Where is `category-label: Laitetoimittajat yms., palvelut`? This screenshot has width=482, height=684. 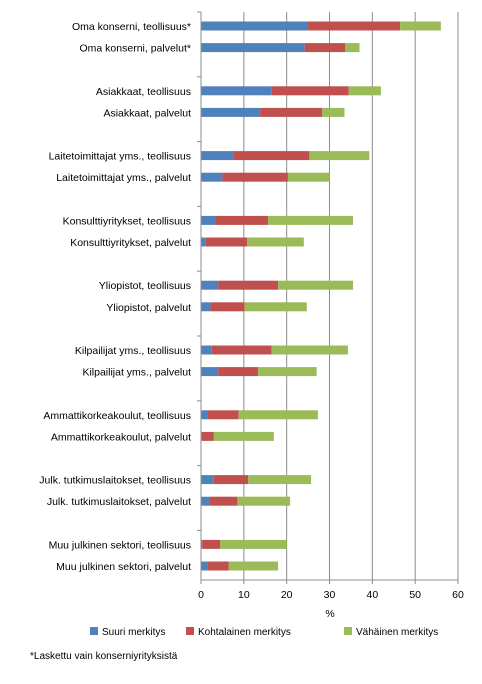
category-label: Laitetoimittajat yms., palvelut is located at coordinates (123, 178).